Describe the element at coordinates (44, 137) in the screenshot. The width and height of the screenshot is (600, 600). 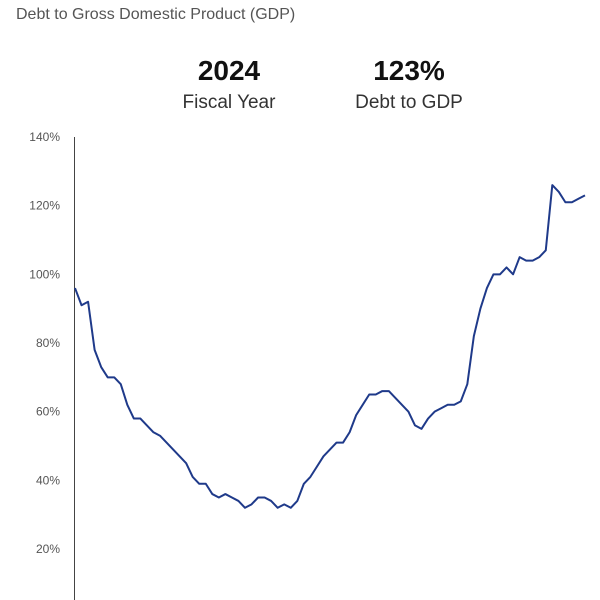
I see `y-tick-label: 140%` at that location.